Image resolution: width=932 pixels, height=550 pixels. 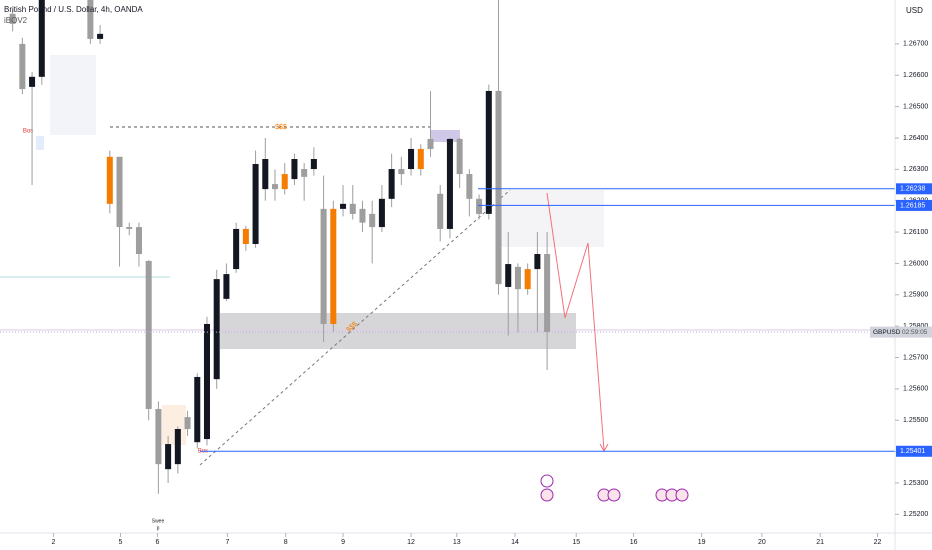 I want to click on x-tick-label: 13, so click(x=457, y=542).